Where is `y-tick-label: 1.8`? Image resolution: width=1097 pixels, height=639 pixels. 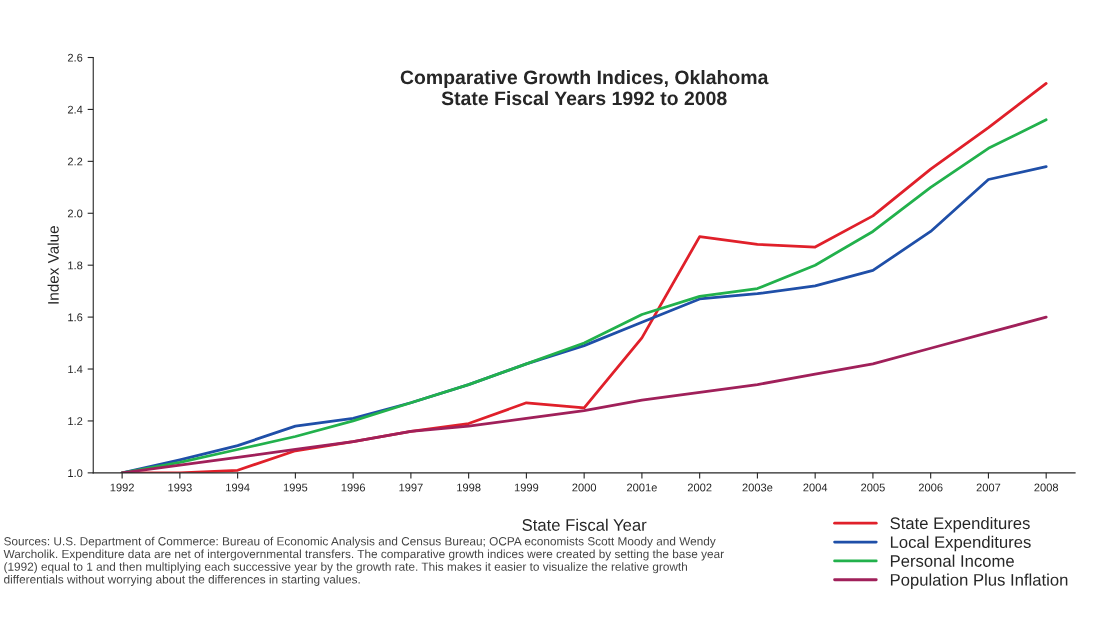 y-tick-label: 1.8 is located at coordinates (75, 265).